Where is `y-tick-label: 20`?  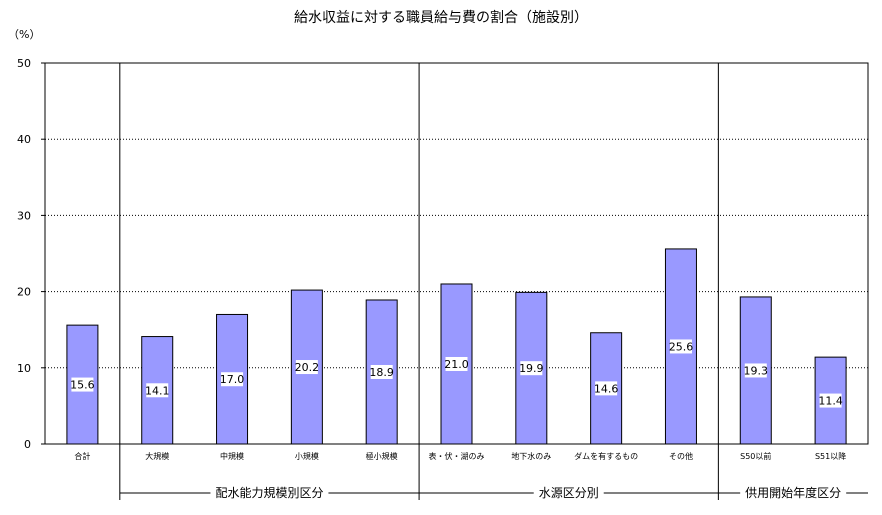 y-tick-label: 20 is located at coordinates (24, 292).